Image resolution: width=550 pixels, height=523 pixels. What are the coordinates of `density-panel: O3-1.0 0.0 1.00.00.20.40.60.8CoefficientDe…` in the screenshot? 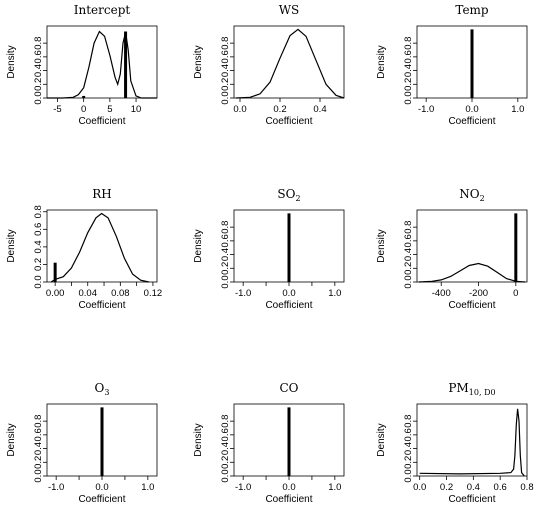 It's located at (82, 443).